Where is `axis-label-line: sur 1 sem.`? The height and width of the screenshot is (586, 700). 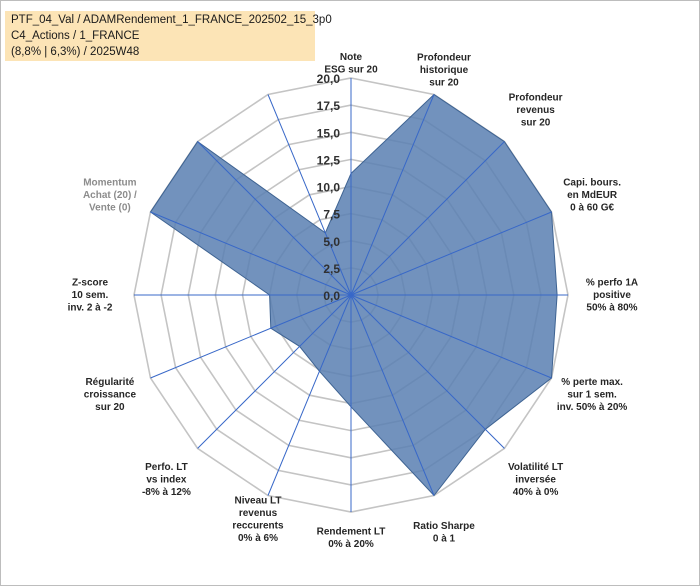 axis-label-line: sur 1 sem. is located at coordinates (592, 395).